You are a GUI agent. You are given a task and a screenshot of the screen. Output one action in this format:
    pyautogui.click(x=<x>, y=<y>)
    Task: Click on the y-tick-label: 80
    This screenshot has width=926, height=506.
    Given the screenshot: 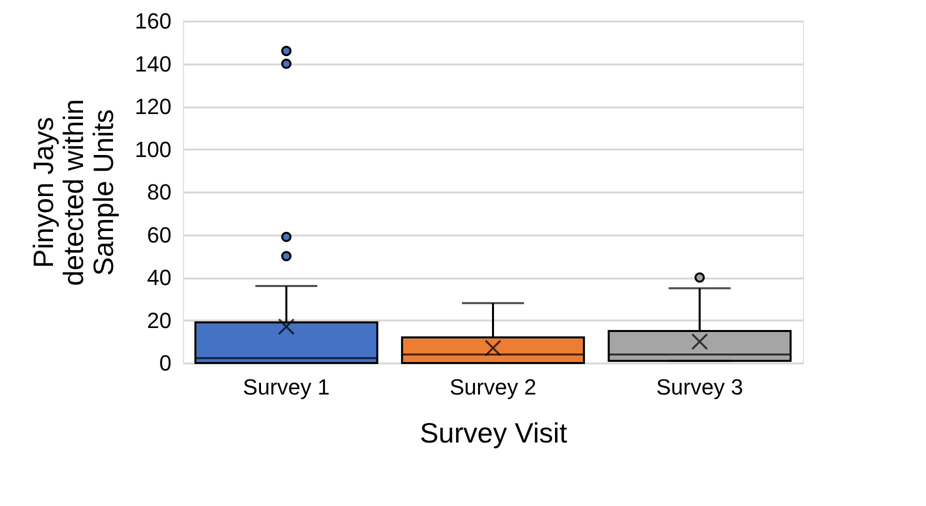 What is the action you would take?
    pyautogui.click(x=159, y=192)
    